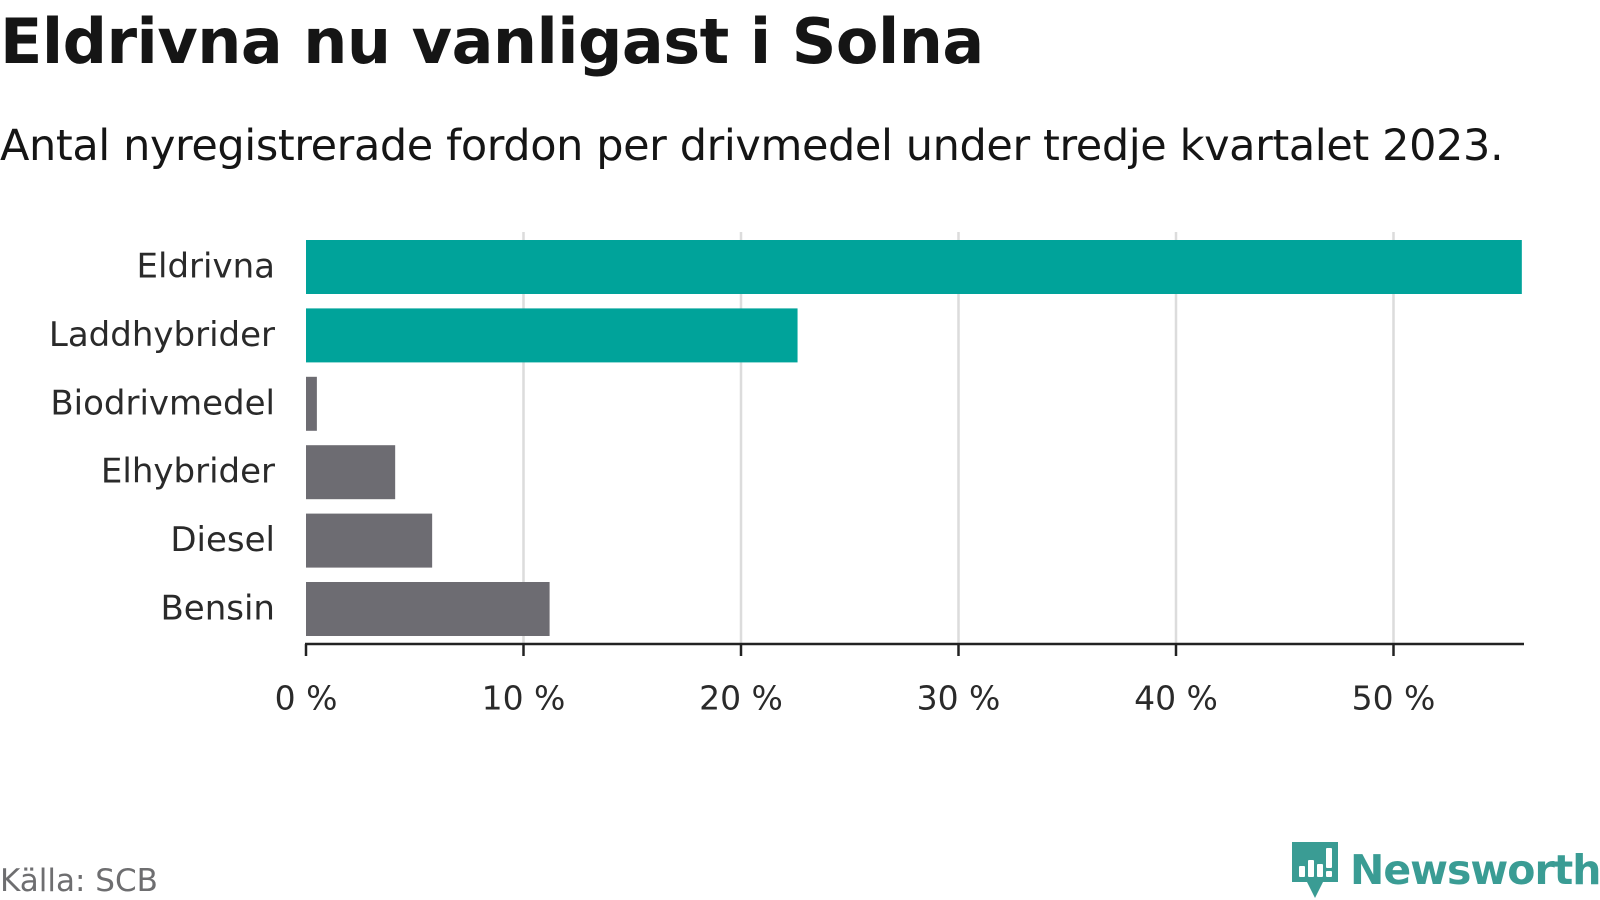 The height and width of the screenshot is (900, 1600). Describe the element at coordinates (1394, 698) in the screenshot. I see `x-tick-label-50: 50 %` at that location.